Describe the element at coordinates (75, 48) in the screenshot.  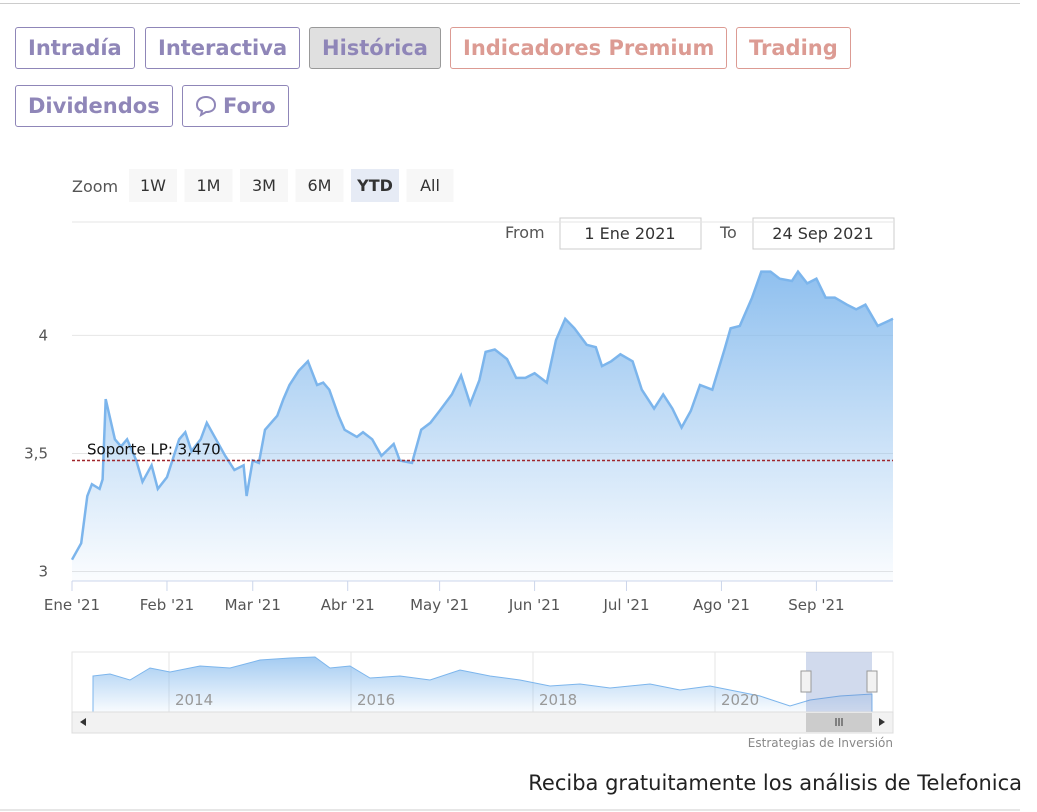
I see `tab: Intradía` at that location.